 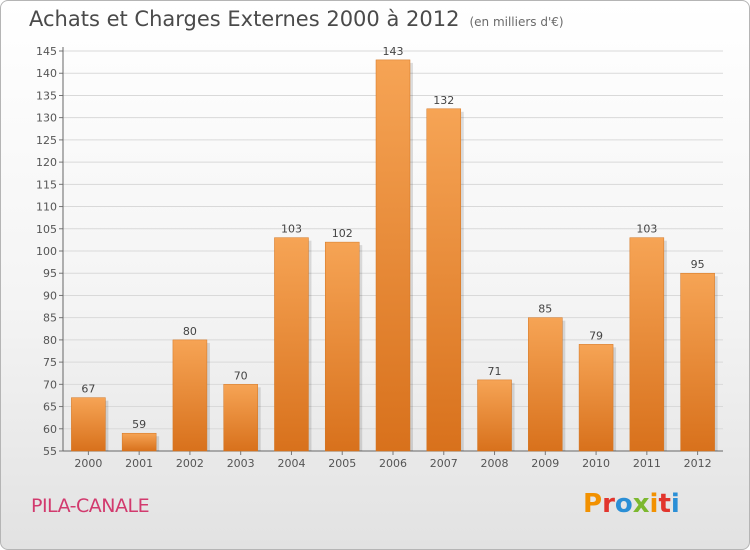 What do you see at coordinates (240, 418) in the screenshot?
I see `bar-2003` at bounding box center [240, 418].